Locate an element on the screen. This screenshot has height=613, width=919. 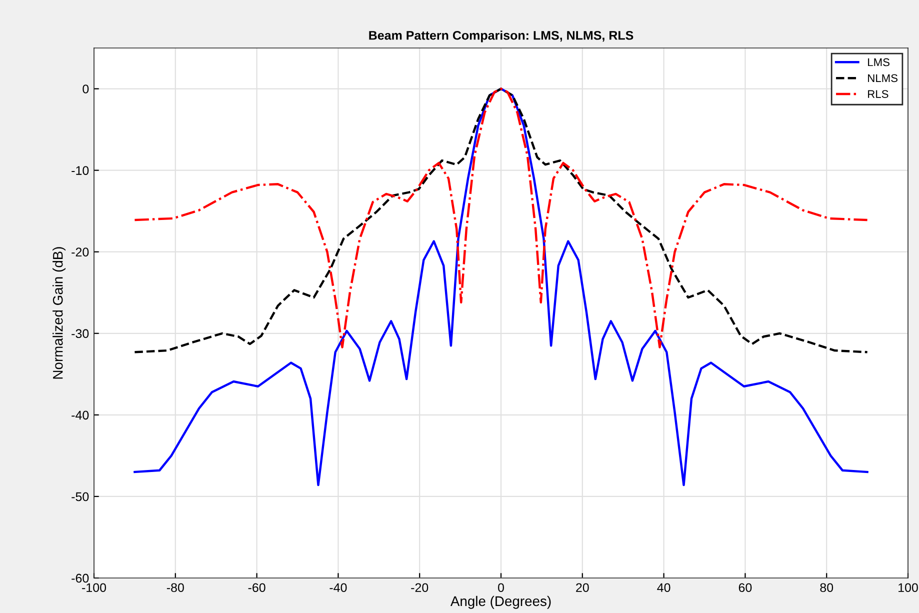
x-tick-label: -80 is located at coordinates (175, 587).